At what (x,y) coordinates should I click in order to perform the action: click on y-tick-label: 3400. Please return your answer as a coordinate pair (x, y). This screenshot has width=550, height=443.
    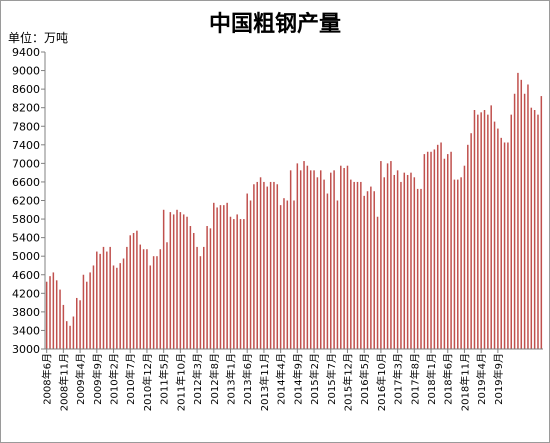
    Looking at the image, I should click on (26, 330).